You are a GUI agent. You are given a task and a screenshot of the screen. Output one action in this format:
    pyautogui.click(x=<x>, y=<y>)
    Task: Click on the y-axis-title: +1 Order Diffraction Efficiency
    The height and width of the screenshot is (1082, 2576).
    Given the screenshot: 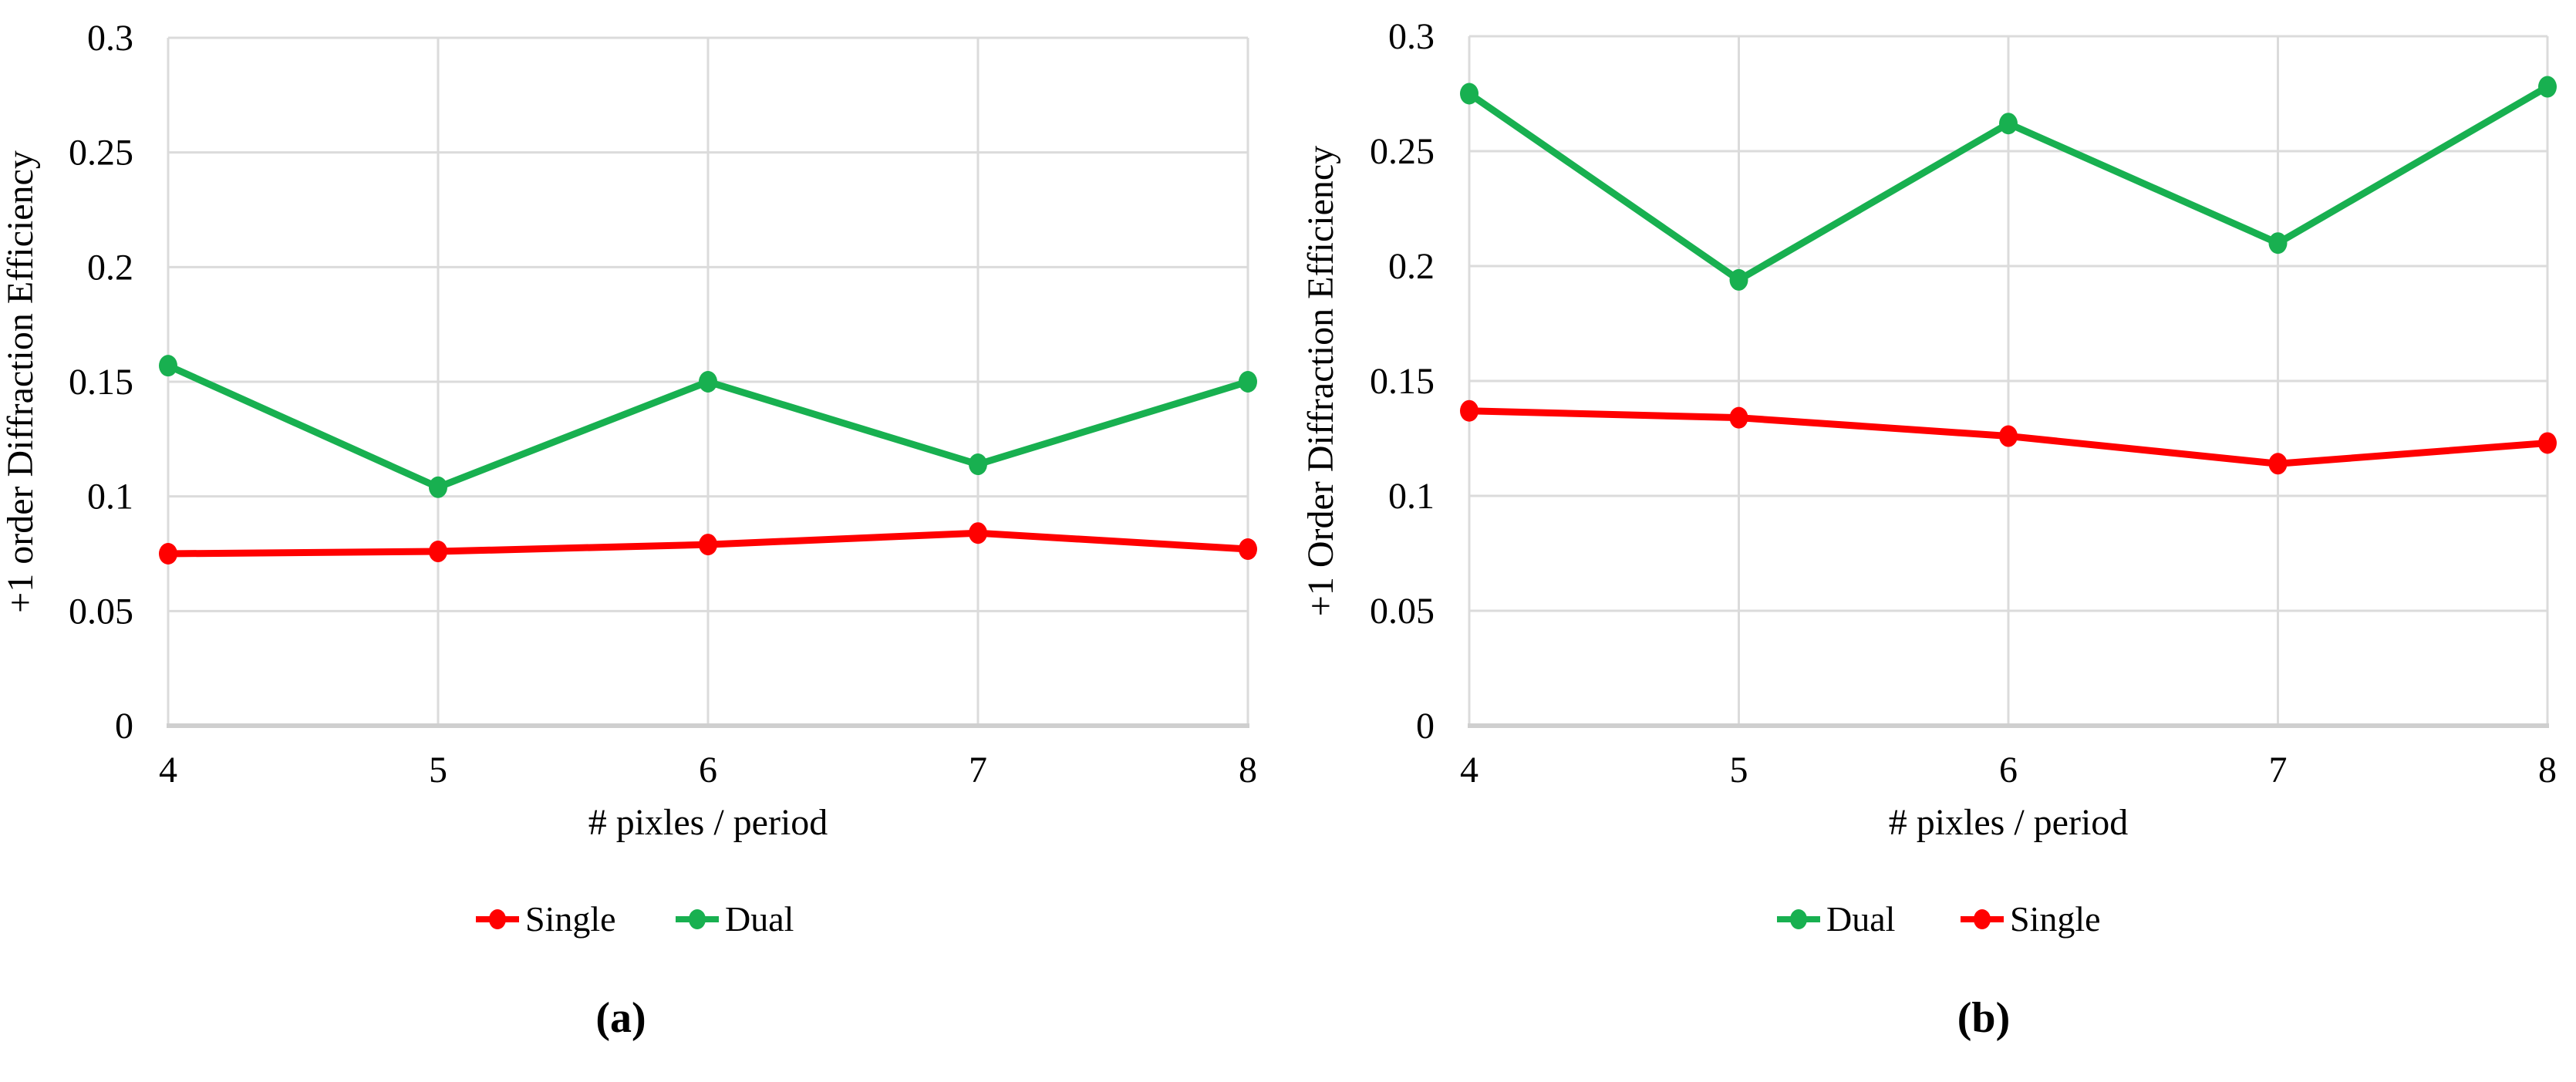 What is the action you would take?
    pyautogui.click(x=1320, y=381)
    